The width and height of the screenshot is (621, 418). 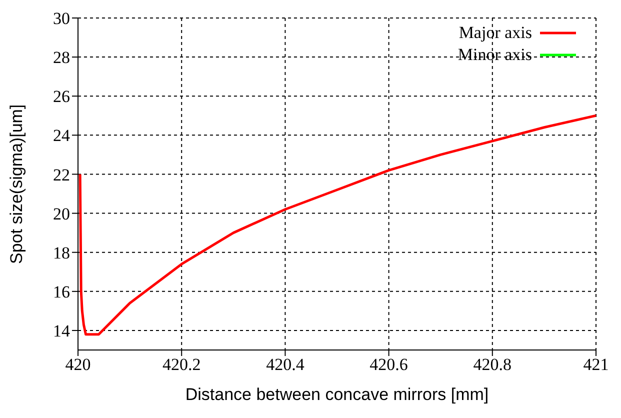 I want to click on x-axis-title: Distance between concave mirrors [mm], so click(x=337, y=394).